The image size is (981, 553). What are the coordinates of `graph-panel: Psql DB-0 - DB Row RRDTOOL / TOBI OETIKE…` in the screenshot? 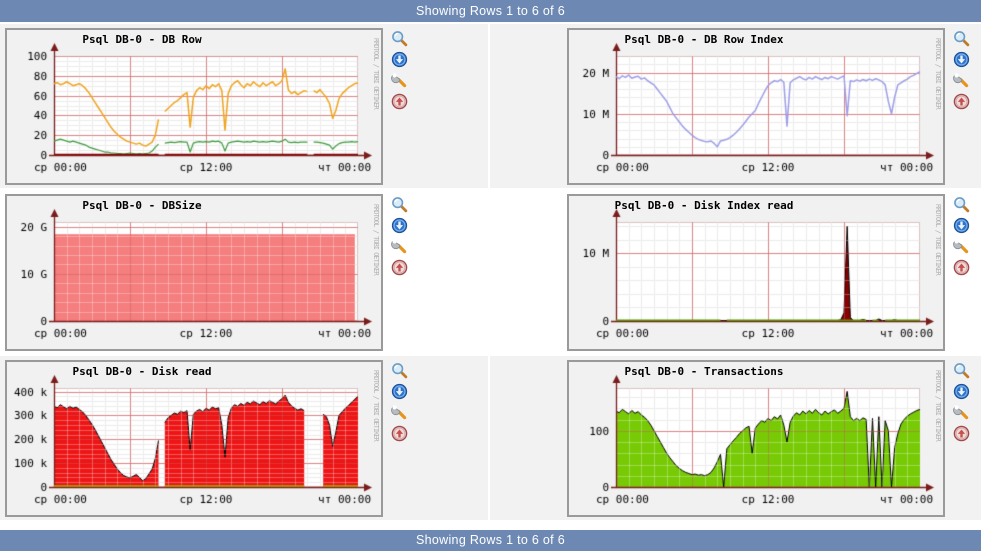 It's located at (194, 106).